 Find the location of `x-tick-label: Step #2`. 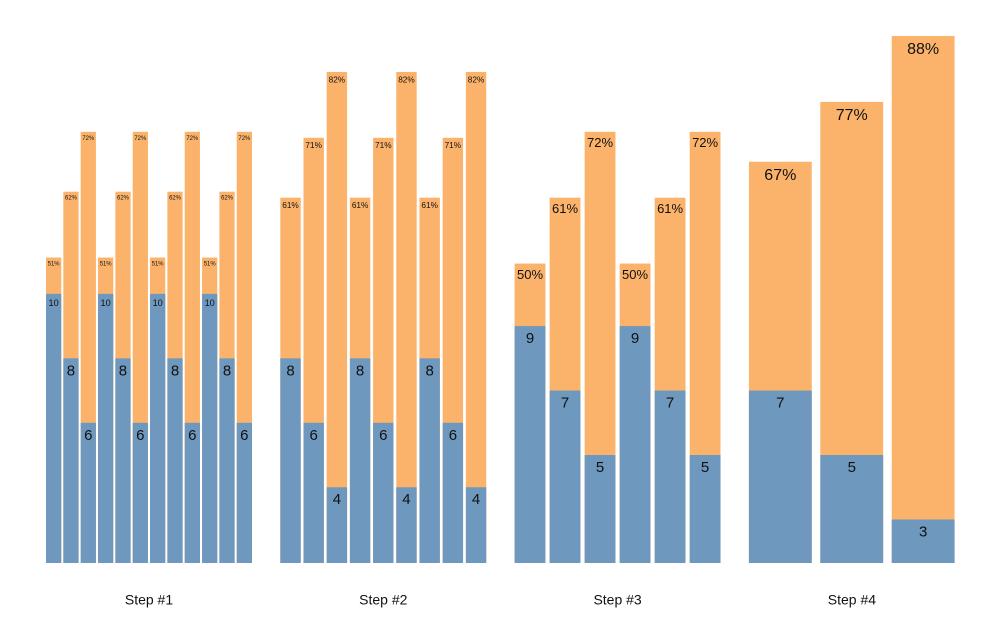

x-tick-label: Step #2 is located at coordinates (383, 600).